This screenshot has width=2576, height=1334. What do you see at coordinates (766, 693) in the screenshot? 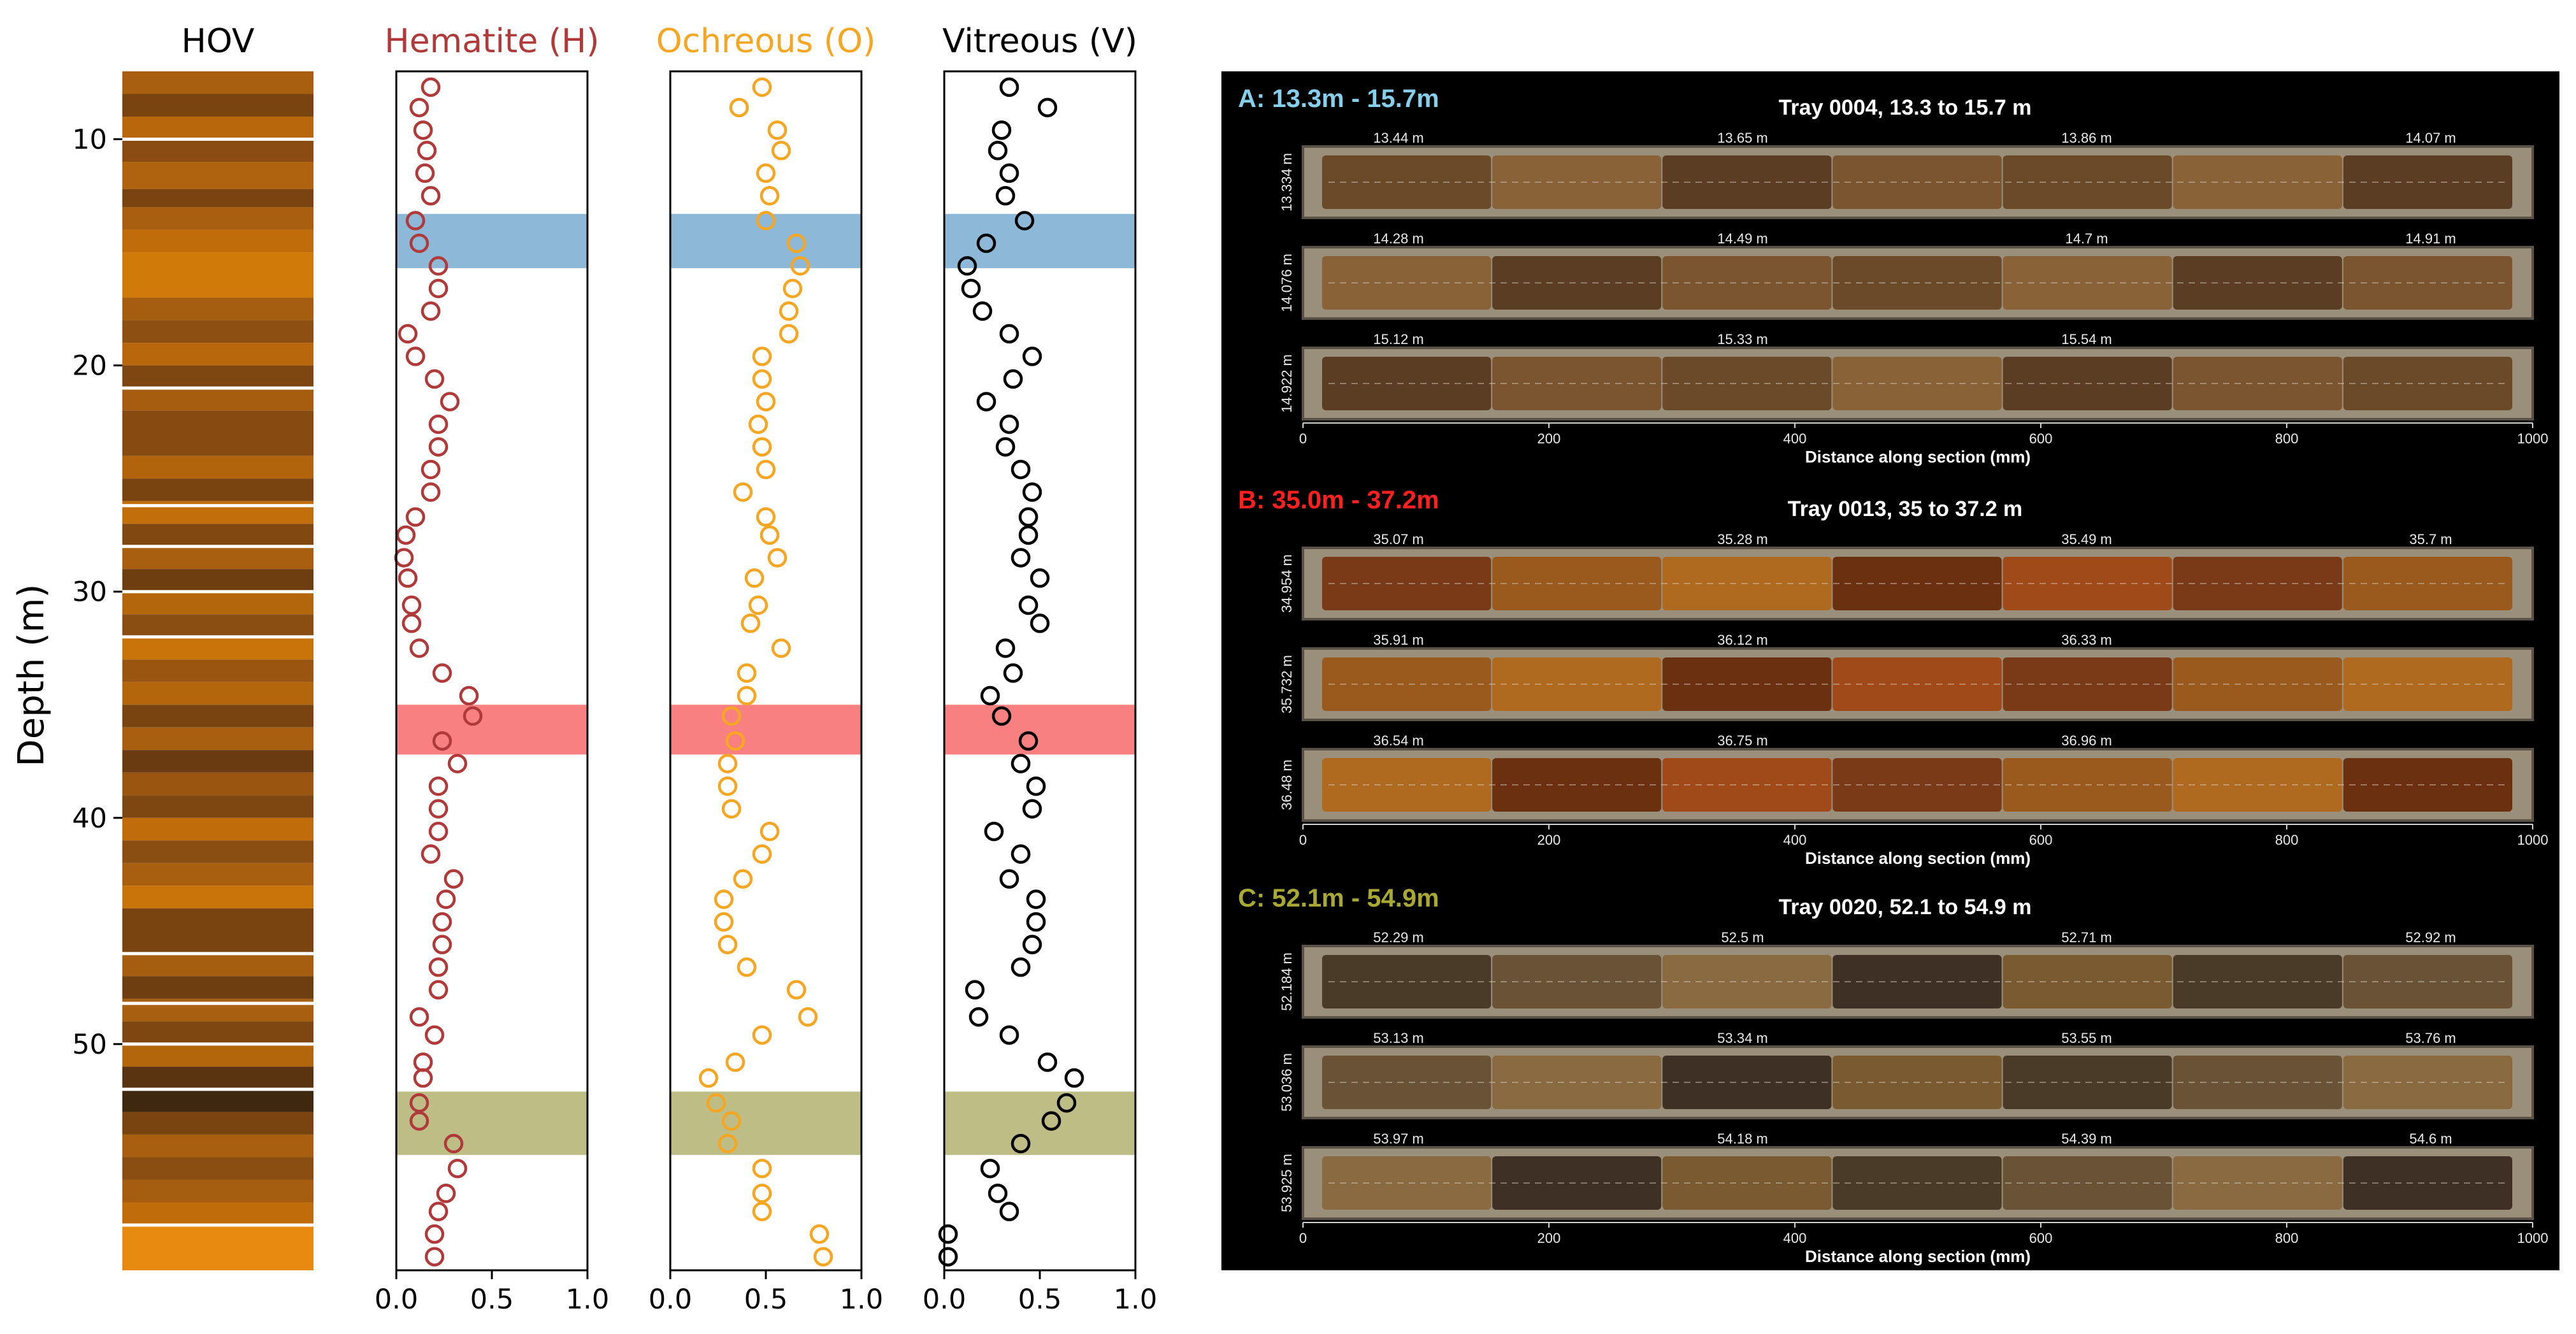
I see `ochreous-plot: 0.0 0.5 1.0` at bounding box center [766, 693].